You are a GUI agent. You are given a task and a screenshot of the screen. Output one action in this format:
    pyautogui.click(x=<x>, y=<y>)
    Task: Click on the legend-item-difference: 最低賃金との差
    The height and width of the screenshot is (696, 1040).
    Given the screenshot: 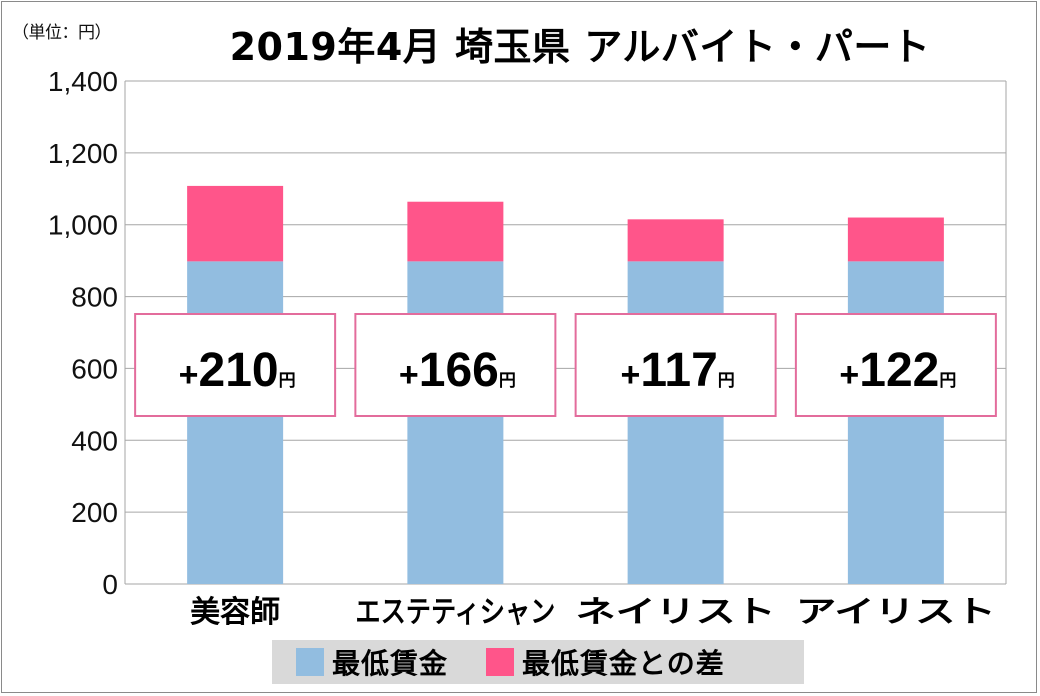 What is the action you would take?
    pyautogui.click(x=605, y=662)
    